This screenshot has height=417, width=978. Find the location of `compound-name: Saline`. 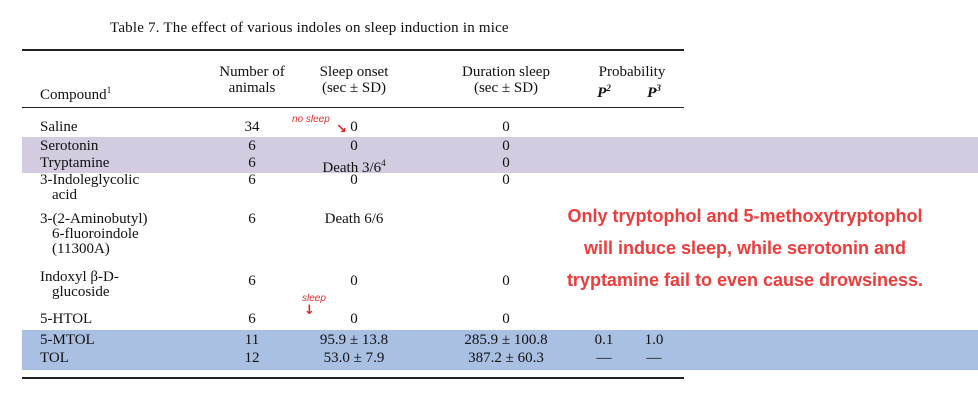

compound-name: Saline is located at coordinates (59, 127).